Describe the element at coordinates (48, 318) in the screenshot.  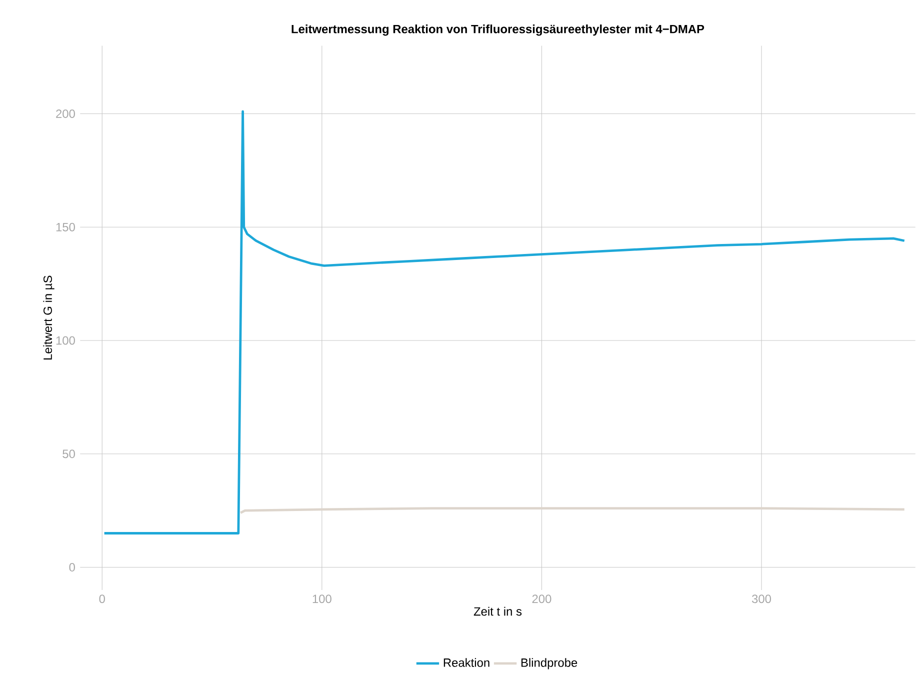
I see `y-axis-title: Leitwert G in µS` at that location.